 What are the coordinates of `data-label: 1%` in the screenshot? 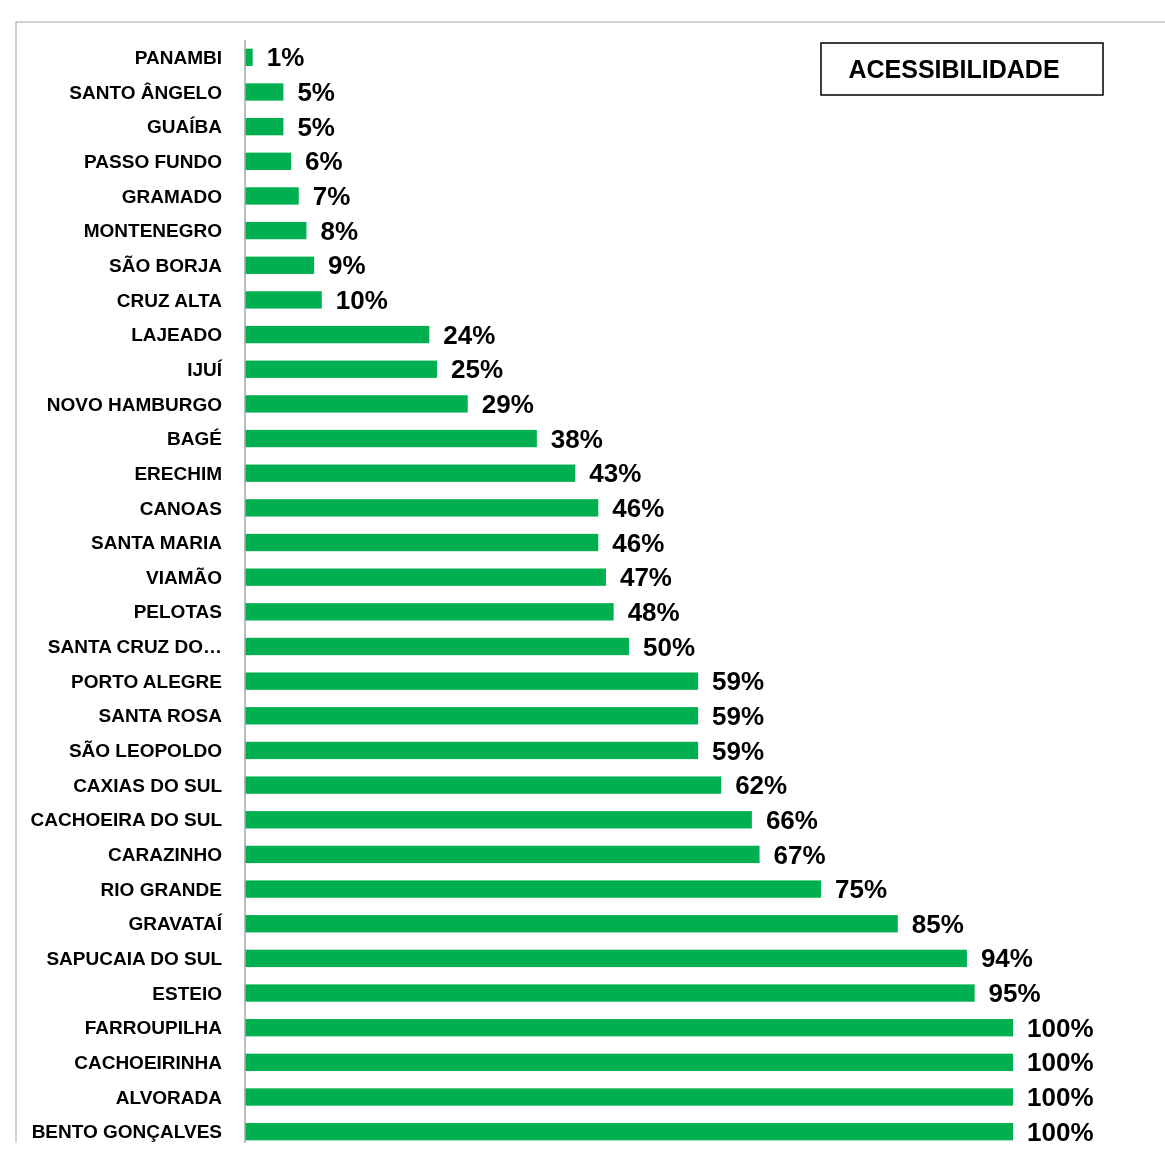 It's located at (285, 57).